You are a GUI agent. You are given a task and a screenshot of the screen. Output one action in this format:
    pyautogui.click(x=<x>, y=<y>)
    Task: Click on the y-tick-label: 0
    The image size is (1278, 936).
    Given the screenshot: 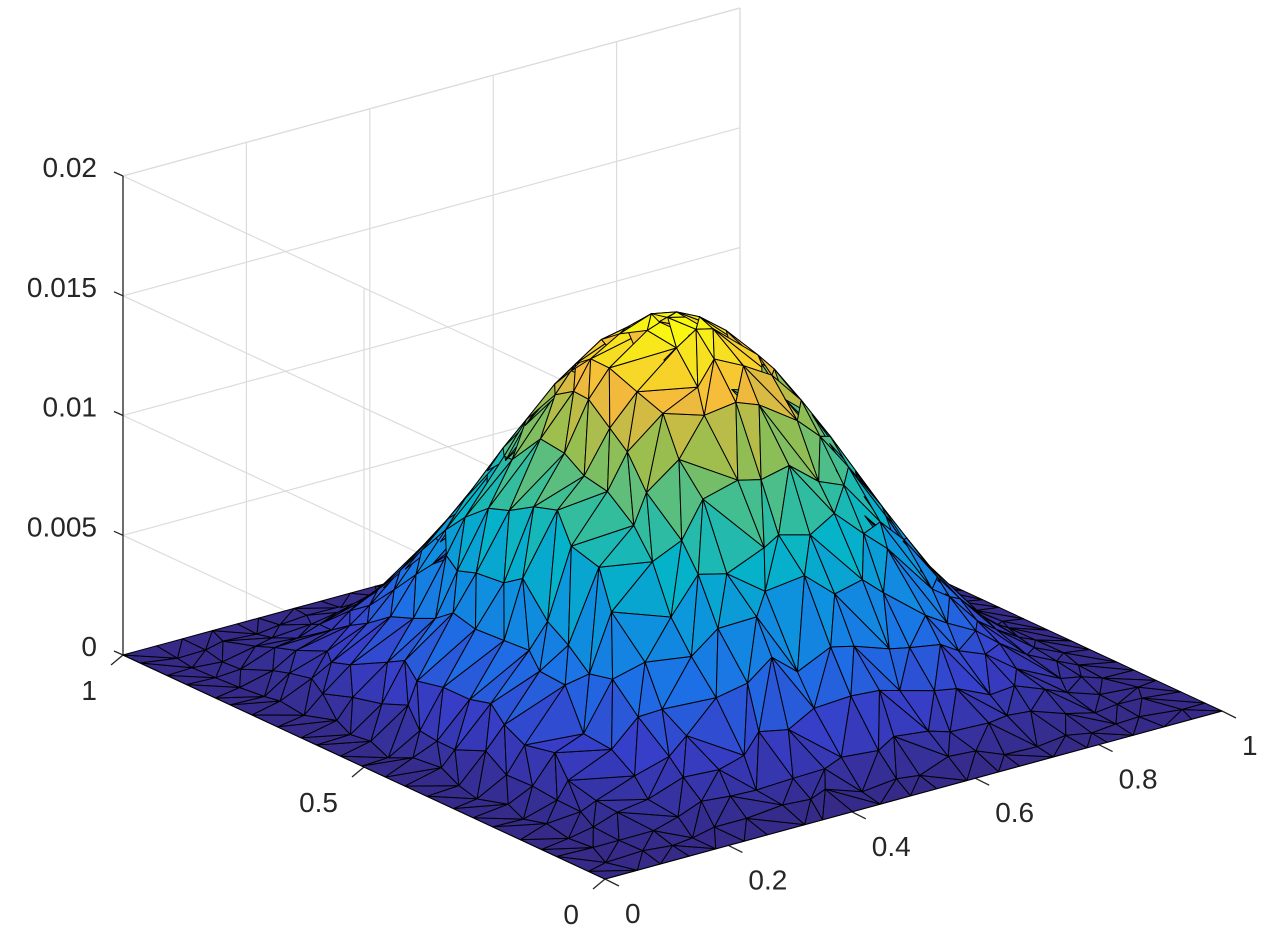 What is the action you would take?
    pyautogui.click(x=571, y=914)
    